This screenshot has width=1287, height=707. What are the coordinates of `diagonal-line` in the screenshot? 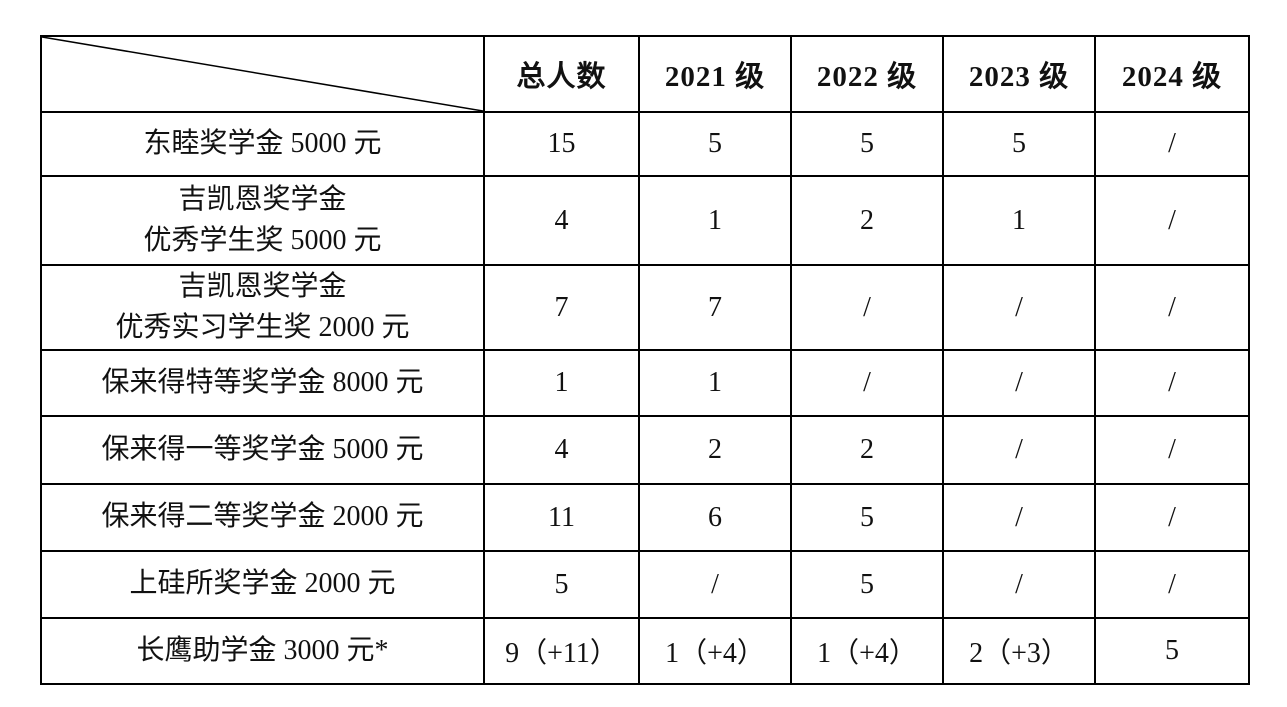 It's located at (262, 74).